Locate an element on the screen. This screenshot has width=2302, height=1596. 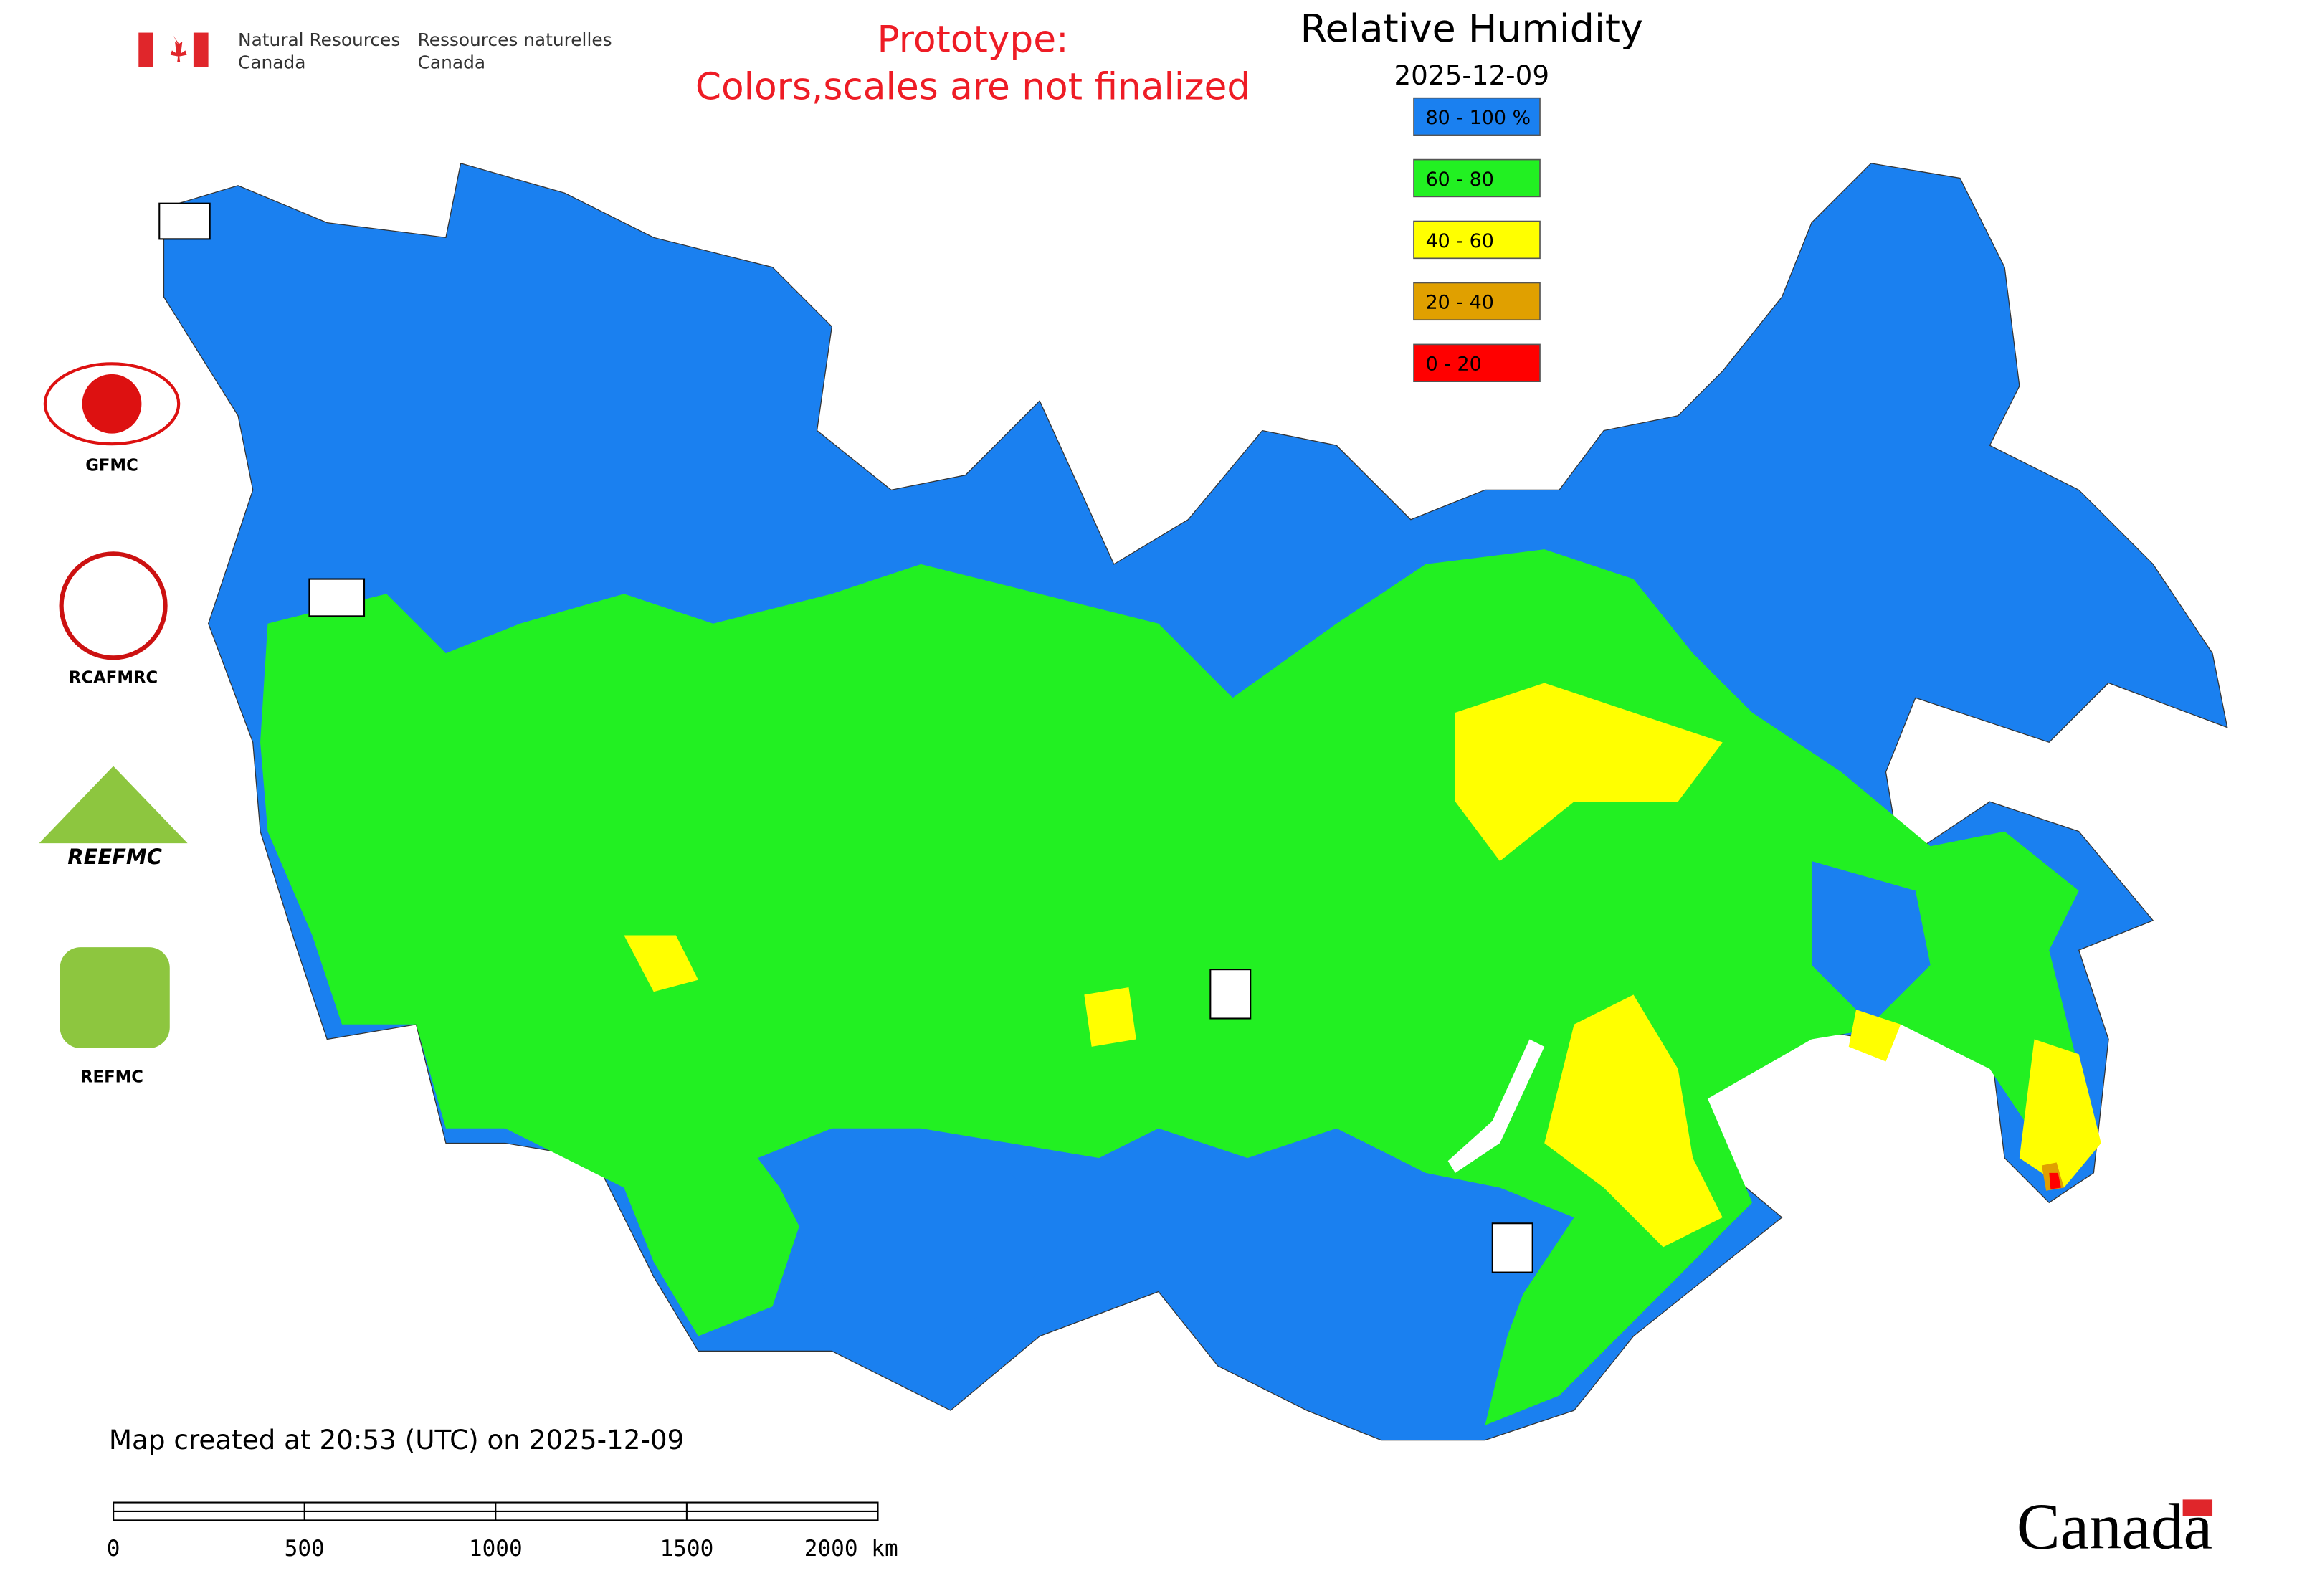
scale-label: 2000 km is located at coordinates (851, 1549).